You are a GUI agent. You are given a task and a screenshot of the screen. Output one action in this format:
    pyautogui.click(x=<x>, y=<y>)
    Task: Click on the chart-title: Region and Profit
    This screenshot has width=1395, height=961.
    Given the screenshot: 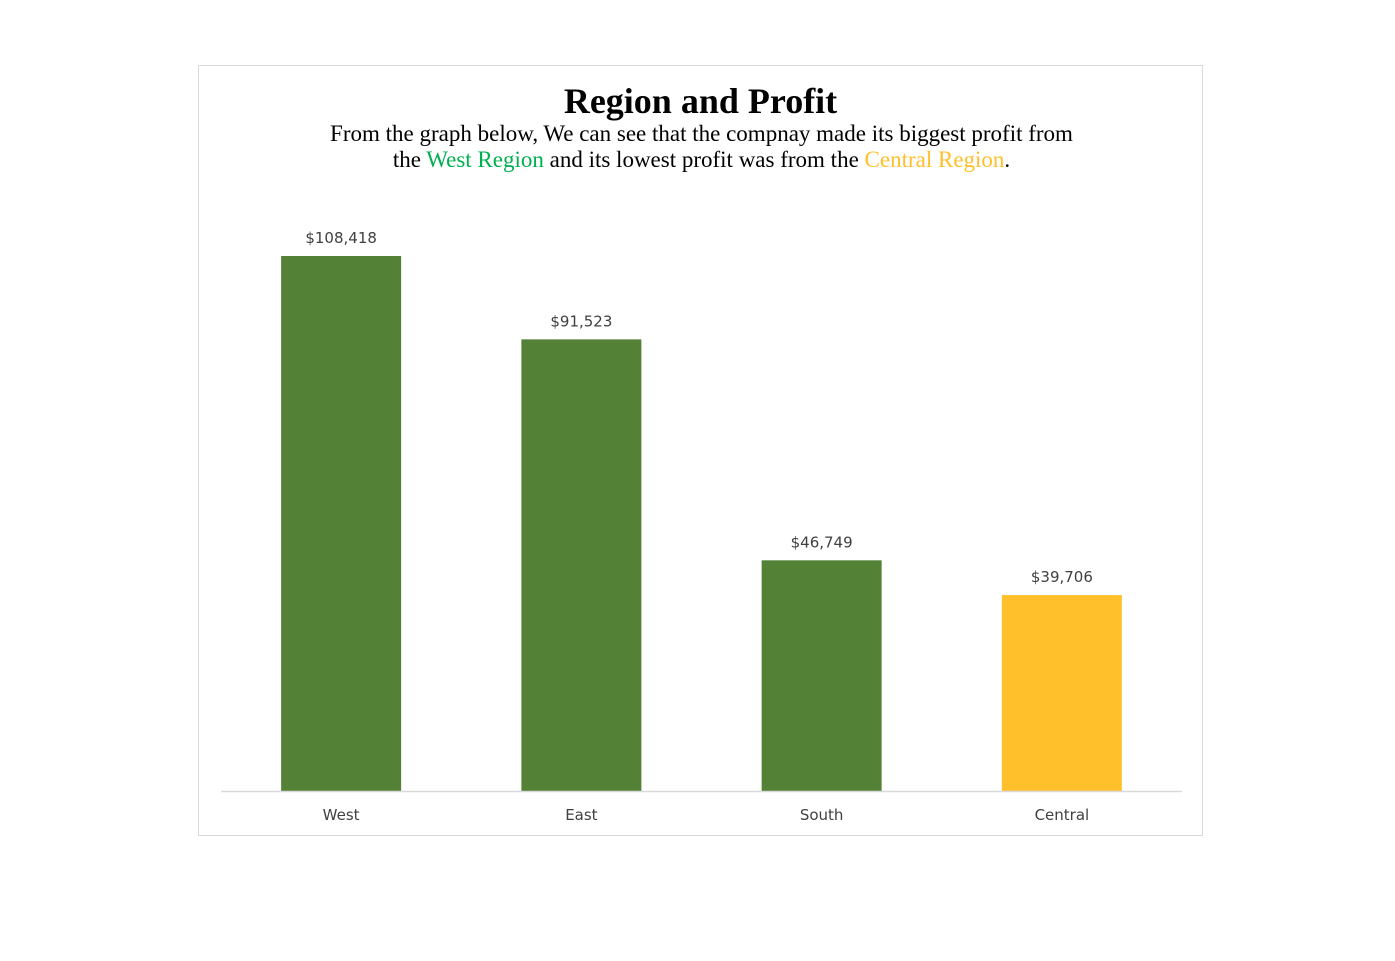 What is the action you would take?
    pyautogui.click(x=700, y=101)
    